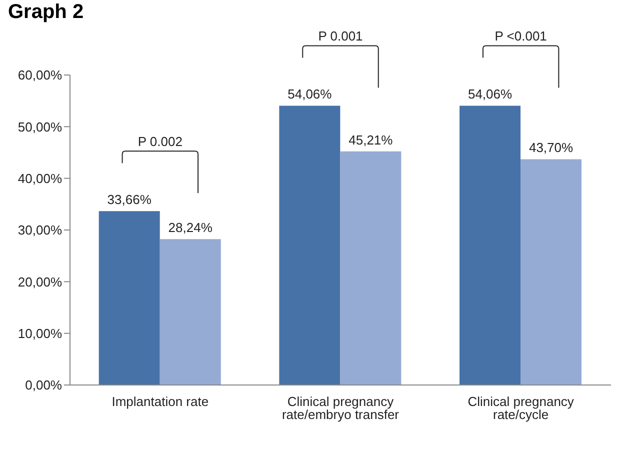  Describe the element at coordinates (40, 230) in the screenshot. I see `y-tick-label: 30,00%` at that location.